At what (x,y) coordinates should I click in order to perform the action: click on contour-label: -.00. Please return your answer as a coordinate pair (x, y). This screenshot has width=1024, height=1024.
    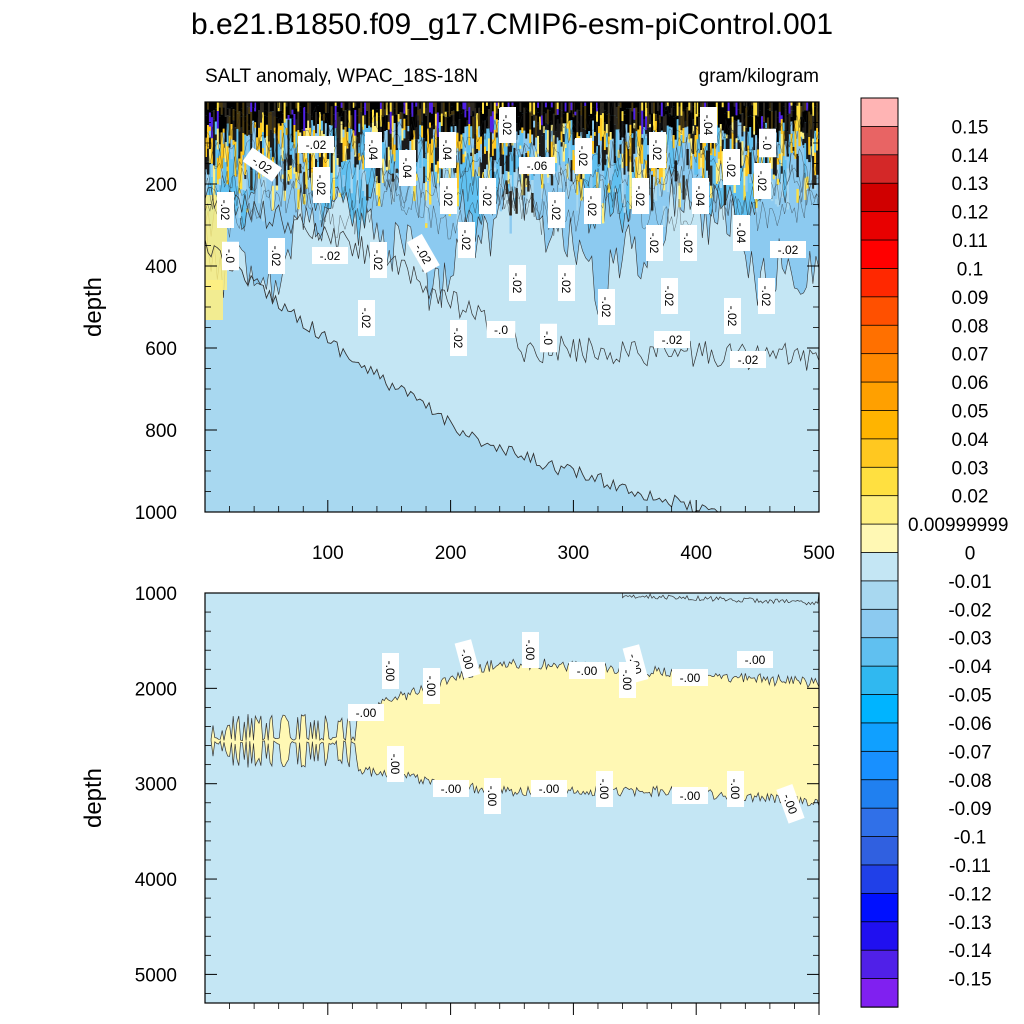
    Looking at the image, I should click on (467, 659).